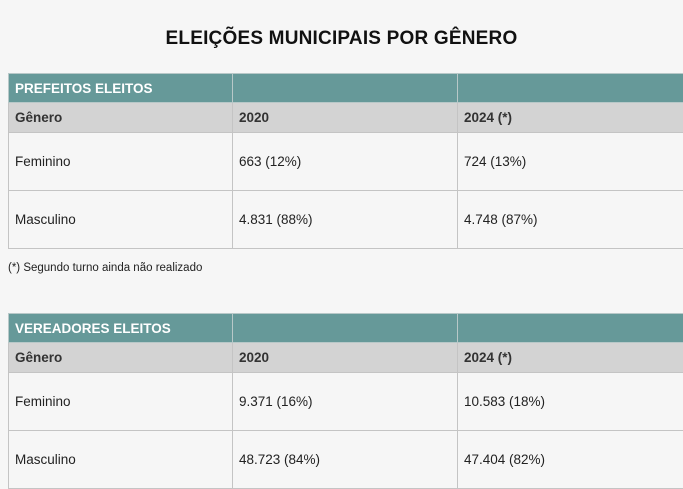  I want to click on table-caption: VEREADORES ELEITOS, so click(121, 328).